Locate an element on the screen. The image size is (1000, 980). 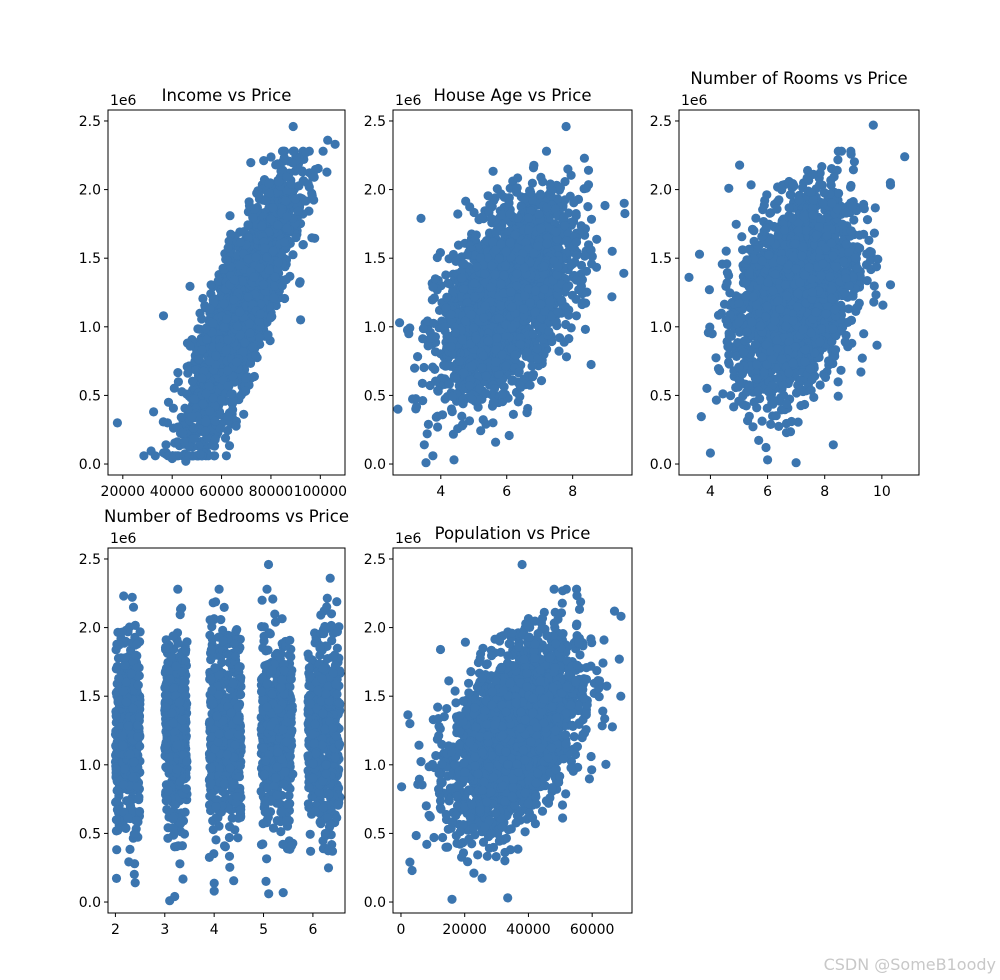
scatter-points is located at coordinates (511, 294).